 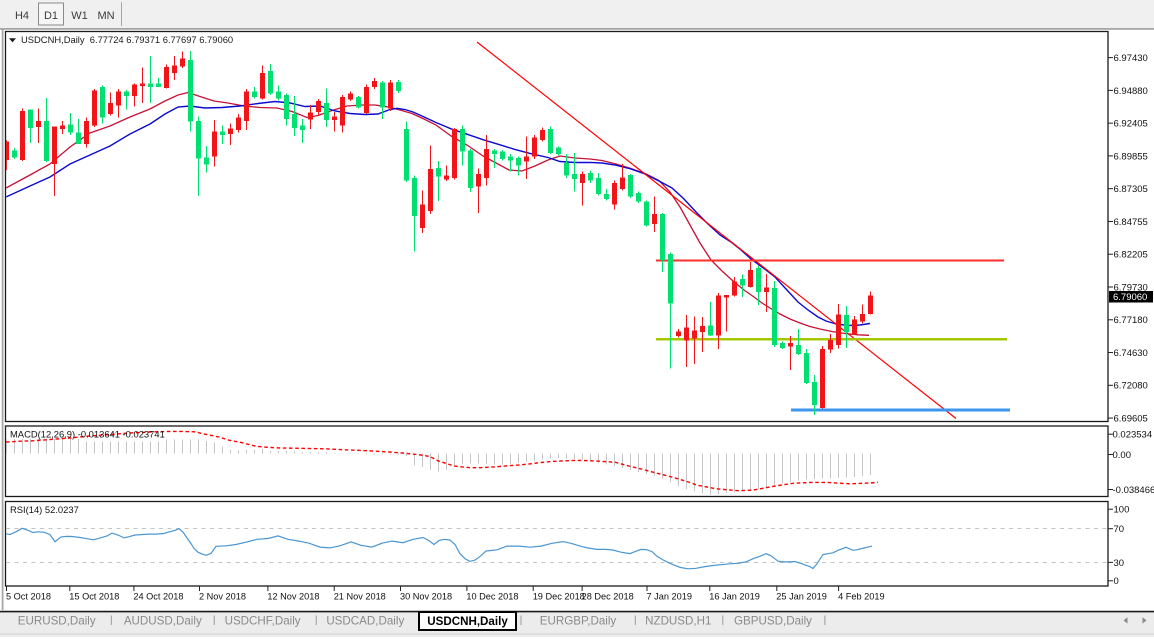 What do you see at coordinates (1130, 297) in the screenshot?
I see `svg-text: 6.79060` at bounding box center [1130, 297].